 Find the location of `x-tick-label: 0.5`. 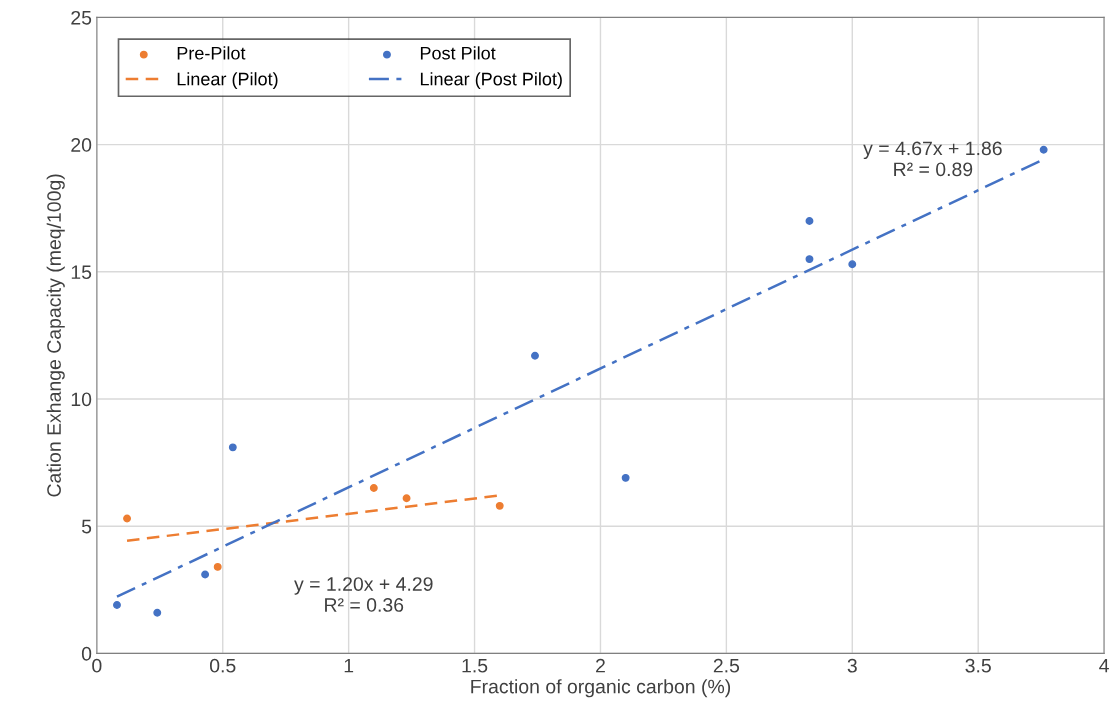

x-tick-label: 0.5 is located at coordinates (222, 665).